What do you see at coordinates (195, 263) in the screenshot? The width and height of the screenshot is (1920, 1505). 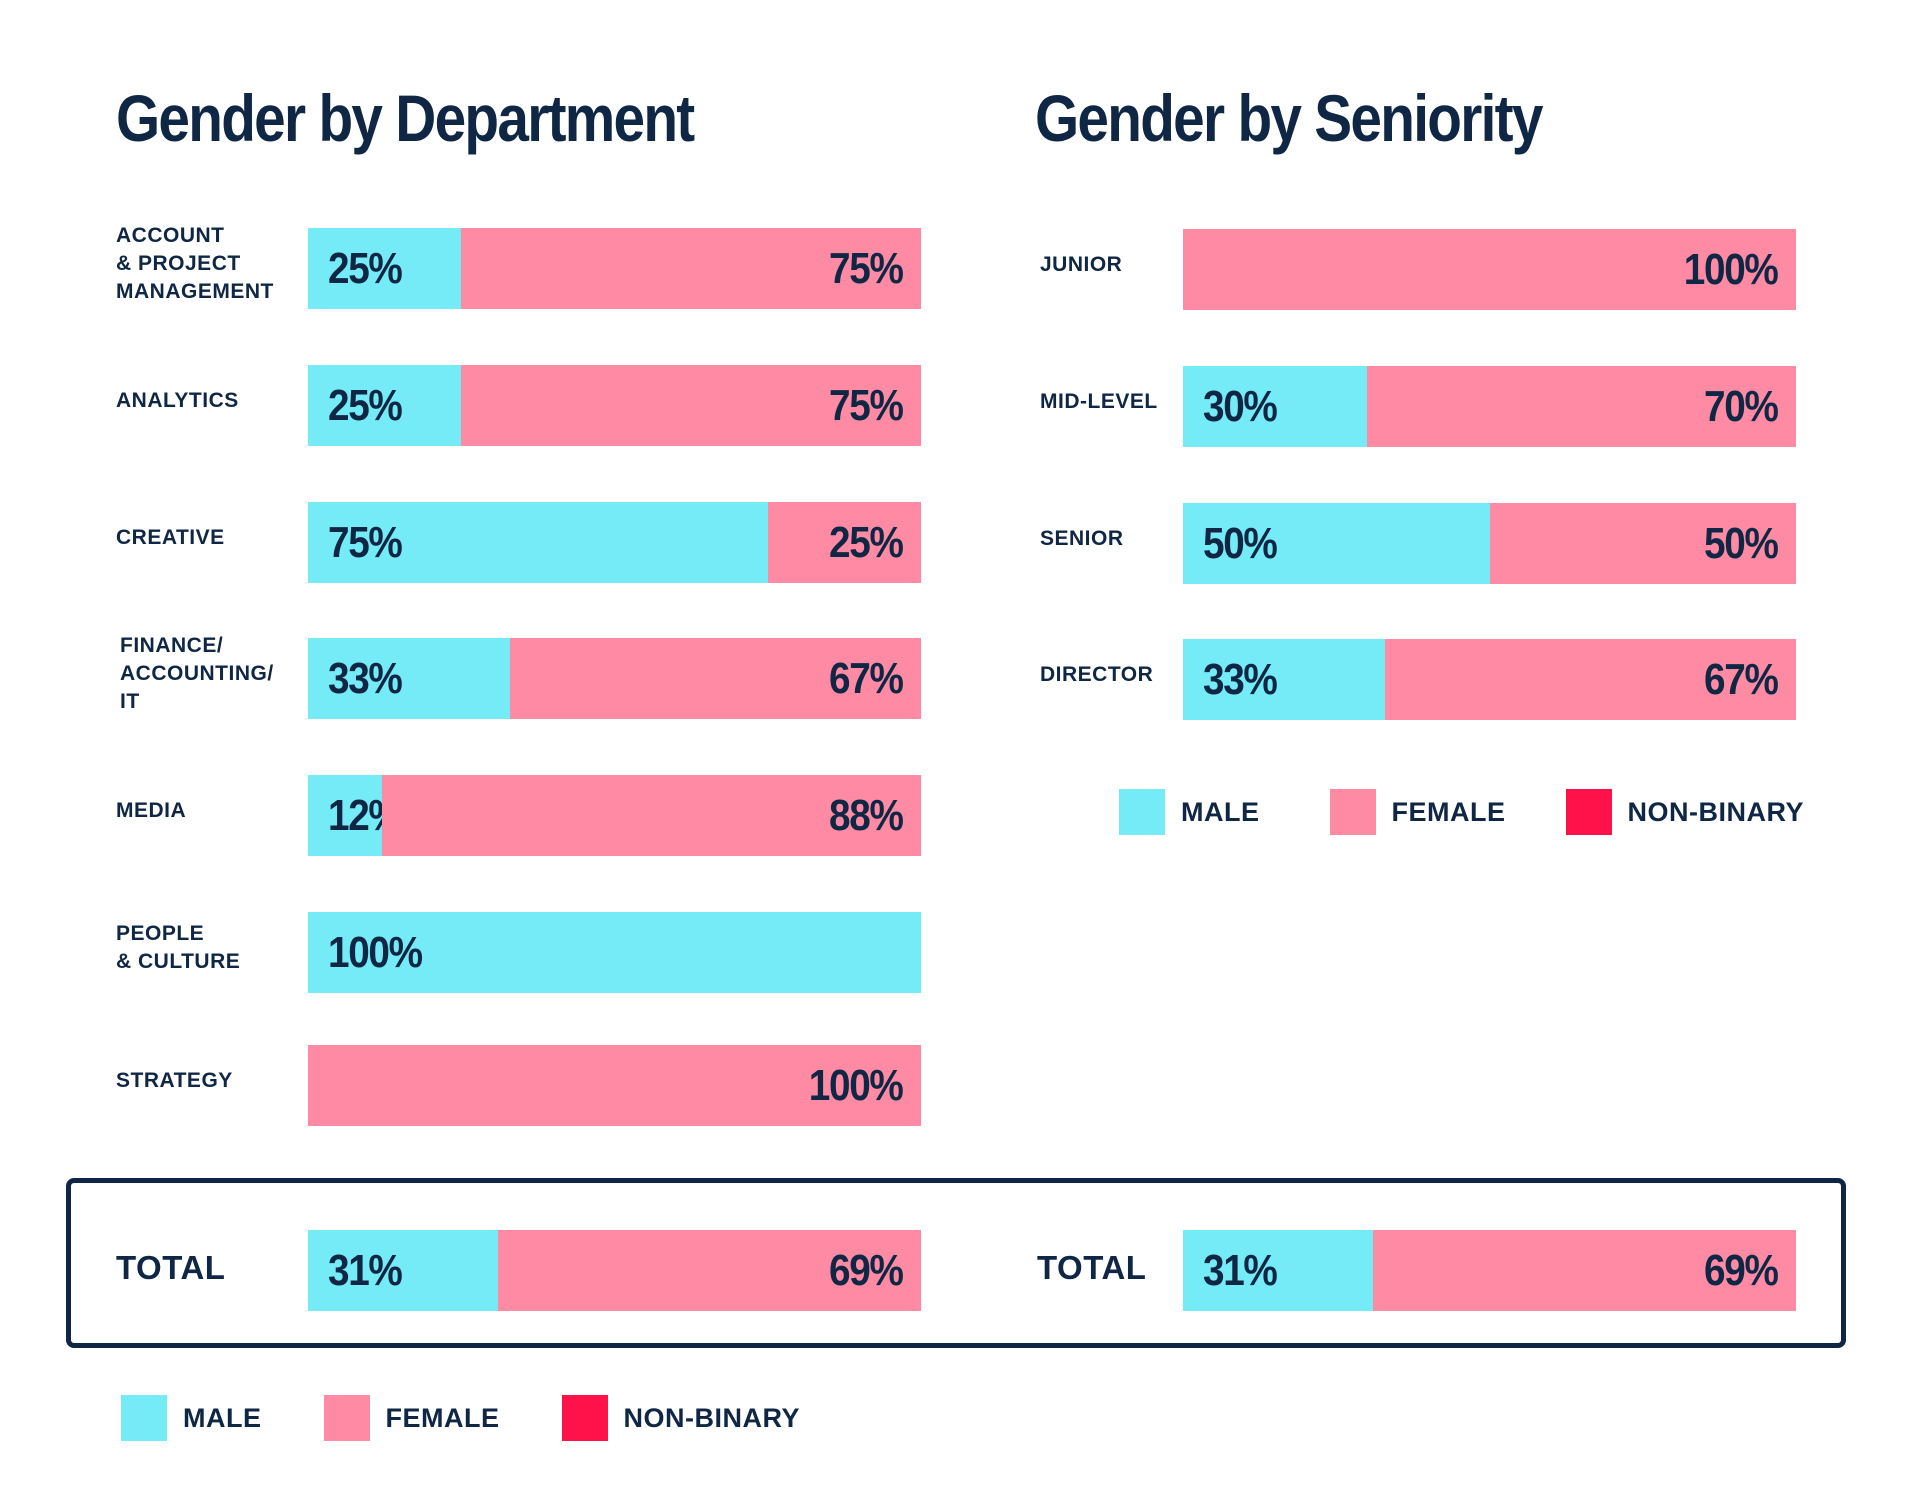 I see `category-label: ACCOUNT & PROJECT MANAGEMENT` at bounding box center [195, 263].